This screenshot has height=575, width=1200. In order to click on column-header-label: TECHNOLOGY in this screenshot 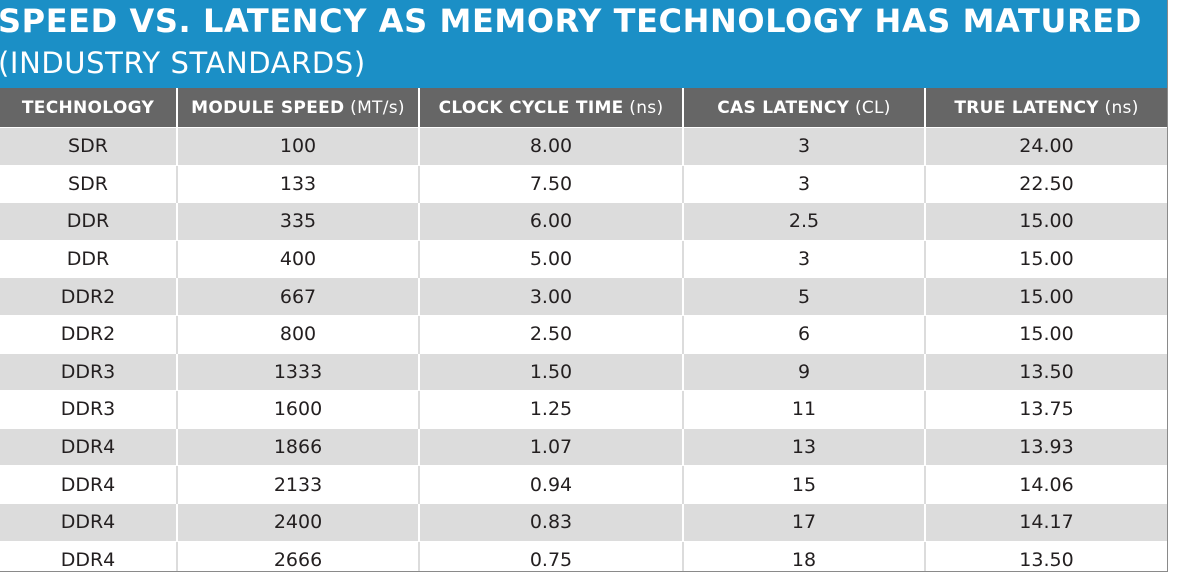, I will do `click(88, 107)`.